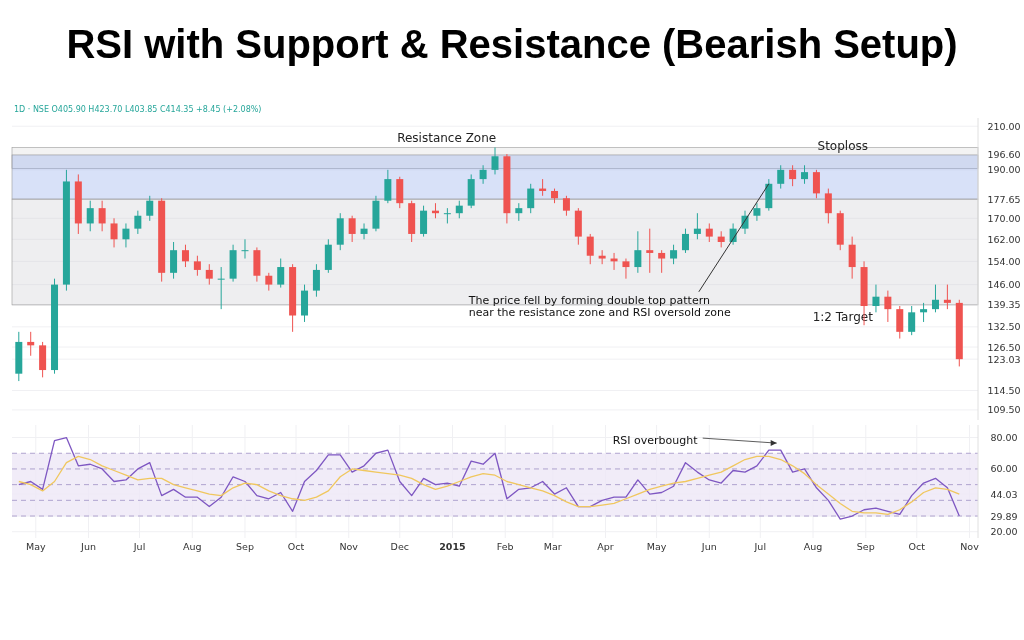  Describe the element at coordinates (452, 546) in the screenshot. I see `x-tick-label: 2015` at that location.